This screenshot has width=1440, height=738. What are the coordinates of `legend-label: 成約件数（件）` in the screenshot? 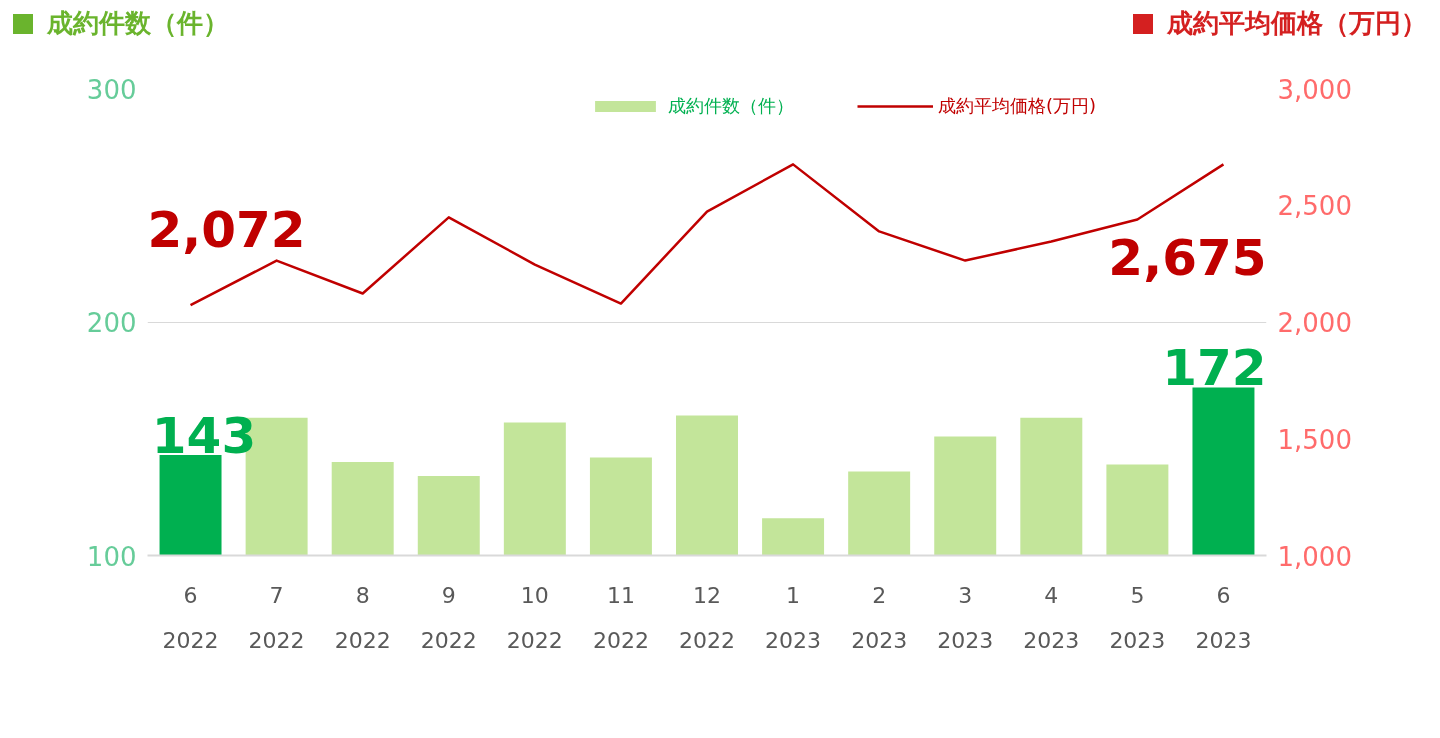 It's located at (731, 106).